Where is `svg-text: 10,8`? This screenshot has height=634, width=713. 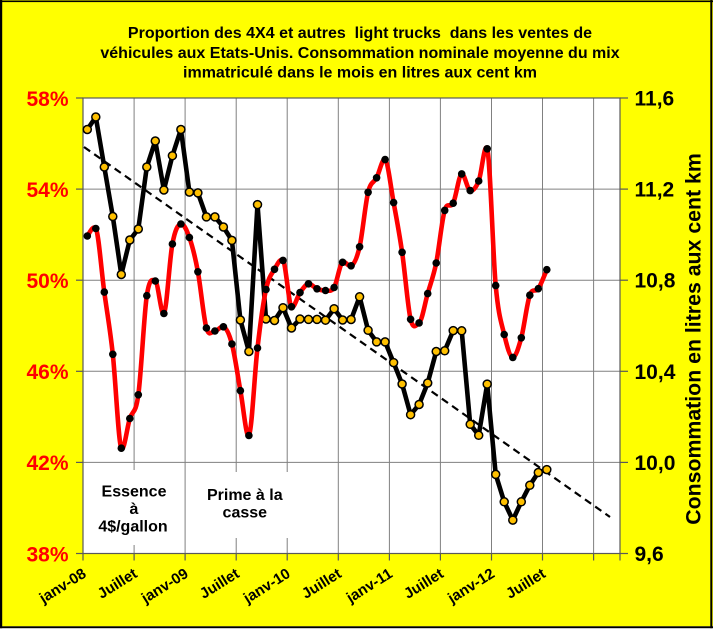 svg-text: 10,8 is located at coordinates (655, 281).